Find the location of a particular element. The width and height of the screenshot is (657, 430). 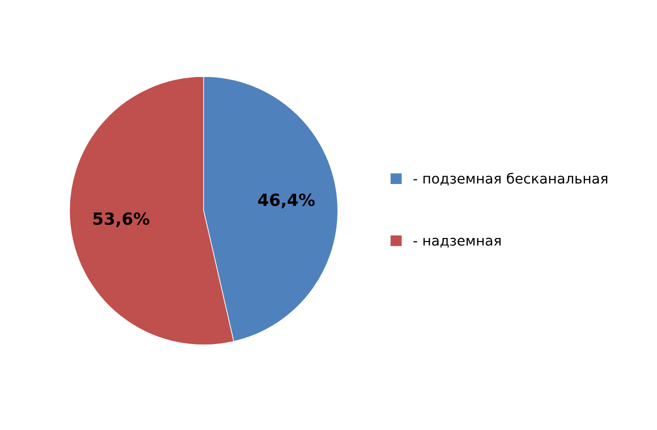

data-label: 53,6% is located at coordinates (121, 220).